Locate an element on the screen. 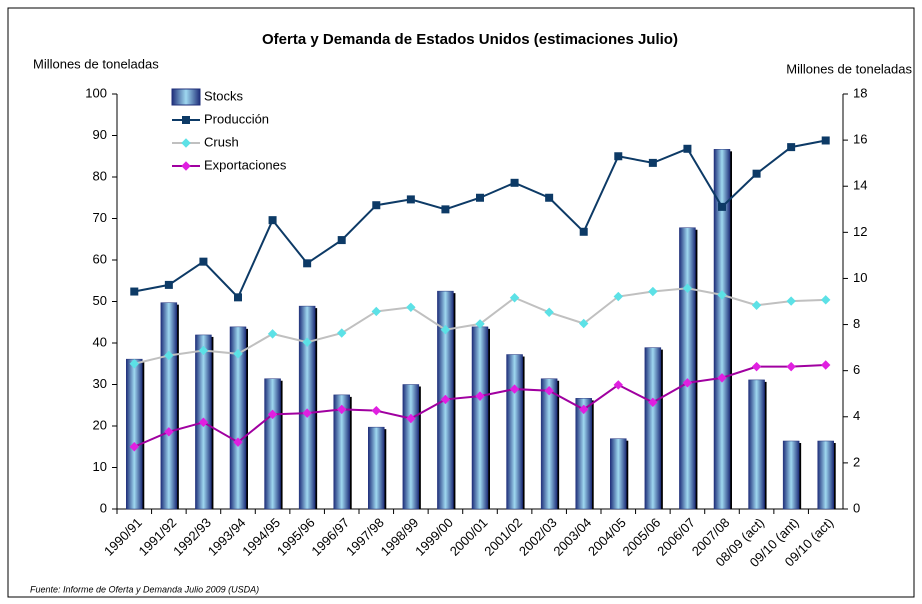 The width and height of the screenshot is (922, 604). y-tick-label: 0 is located at coordinates (103, 507).